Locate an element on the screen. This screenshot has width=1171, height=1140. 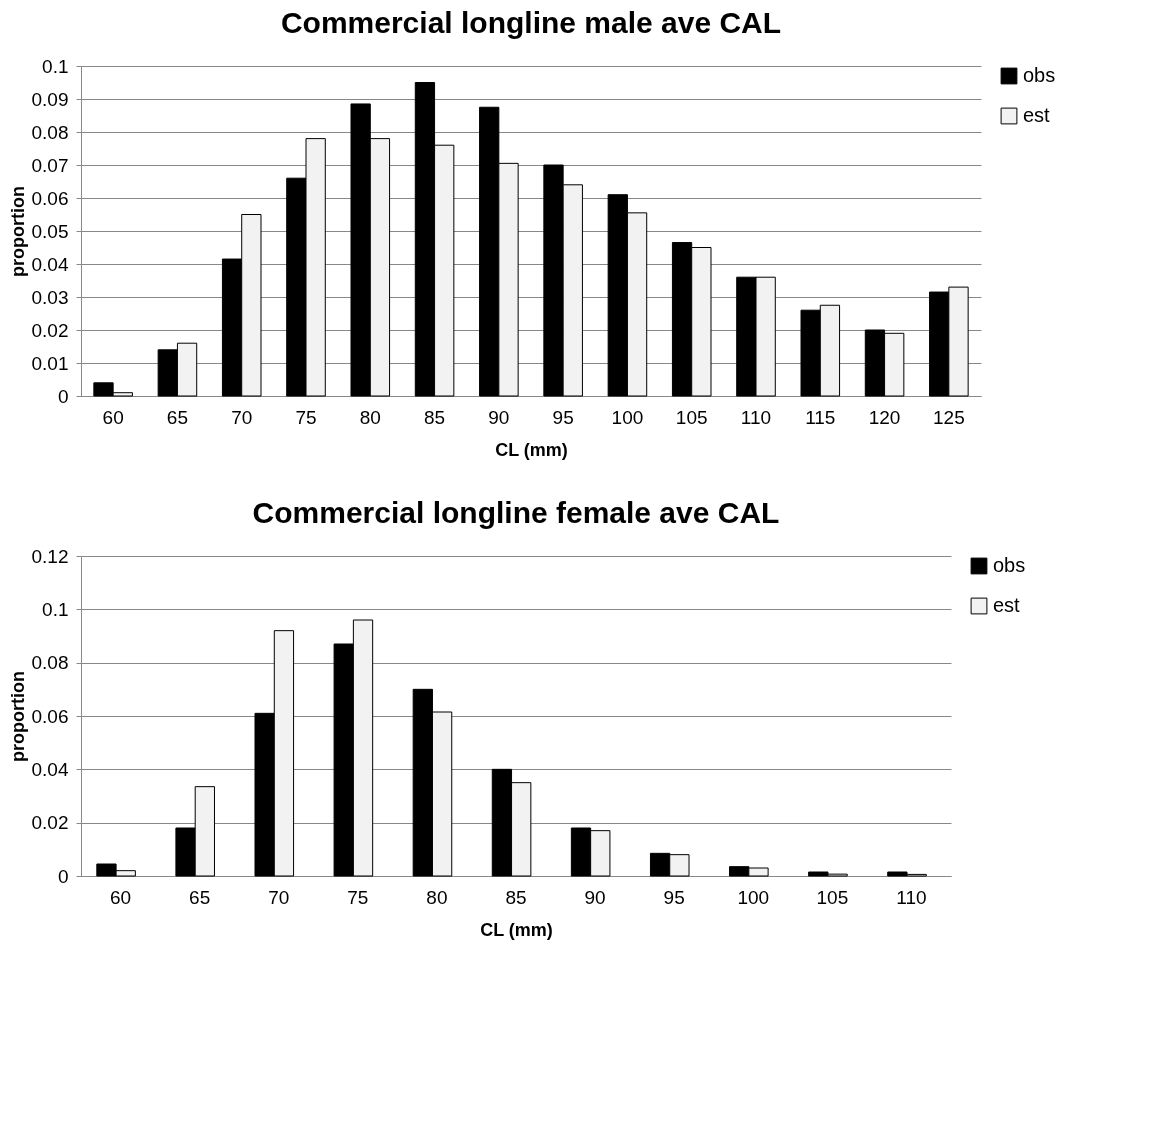
x-tick-label: 125 is located at coordinates (949, 417).